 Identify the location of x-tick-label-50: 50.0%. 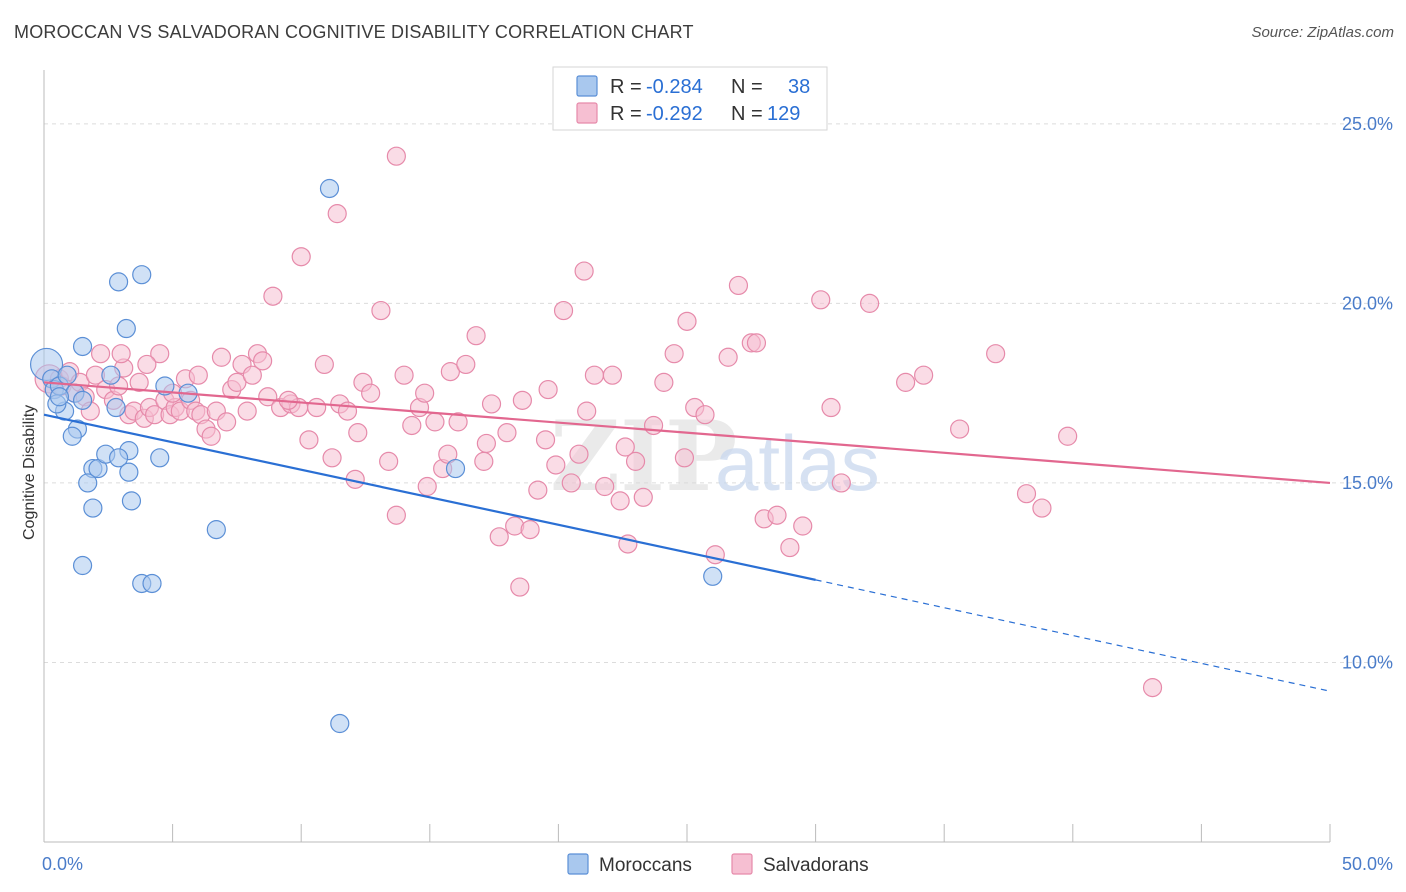
(1367, 864).